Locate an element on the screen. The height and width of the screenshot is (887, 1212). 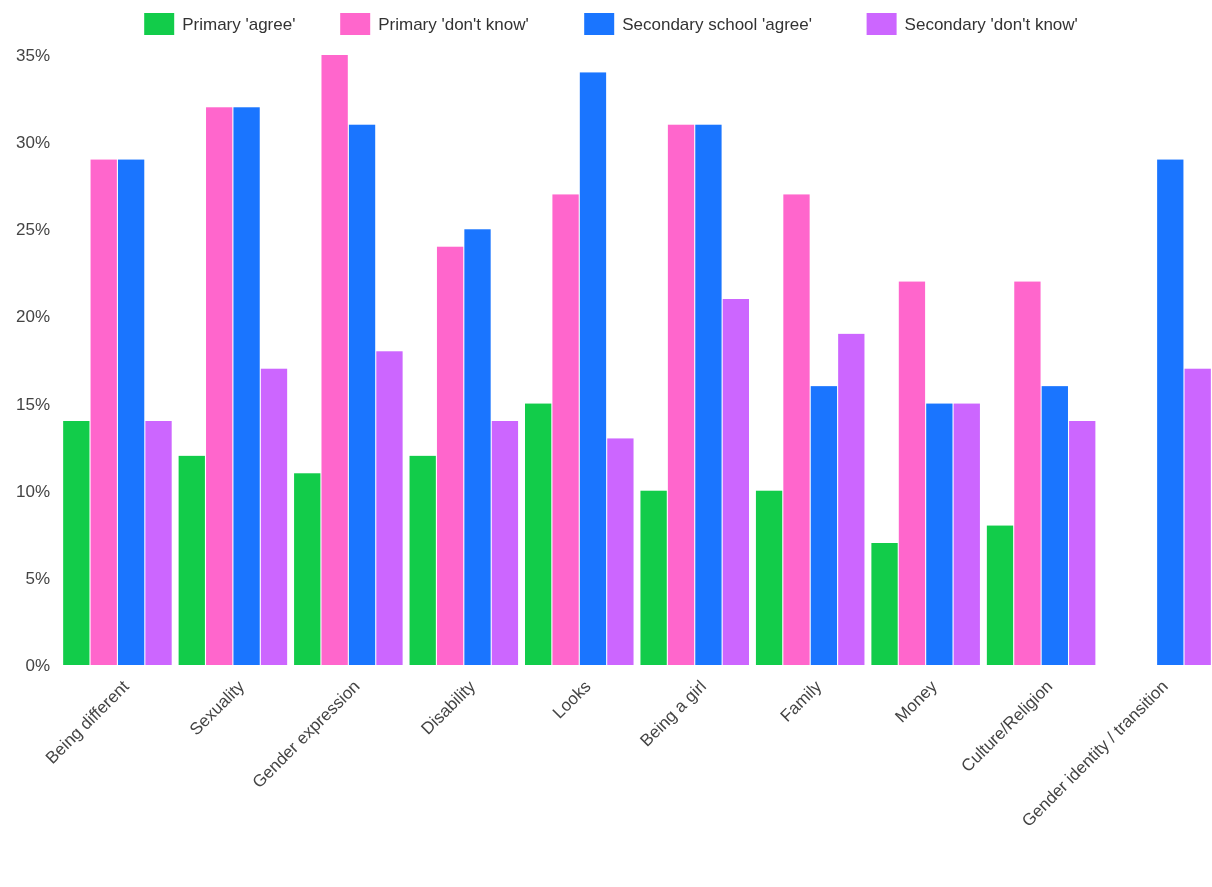
y-tick-label: 5% is located at coordinates (37, 578).